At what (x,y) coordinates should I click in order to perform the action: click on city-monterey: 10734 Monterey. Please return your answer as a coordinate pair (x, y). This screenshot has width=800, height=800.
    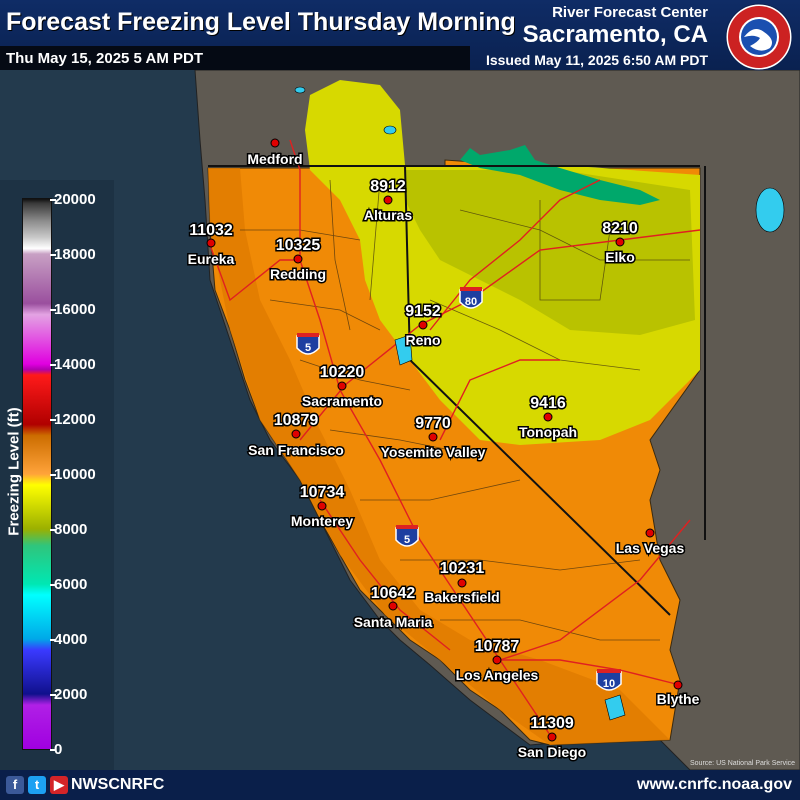
    Looking at the image, I should click on (321, 507).